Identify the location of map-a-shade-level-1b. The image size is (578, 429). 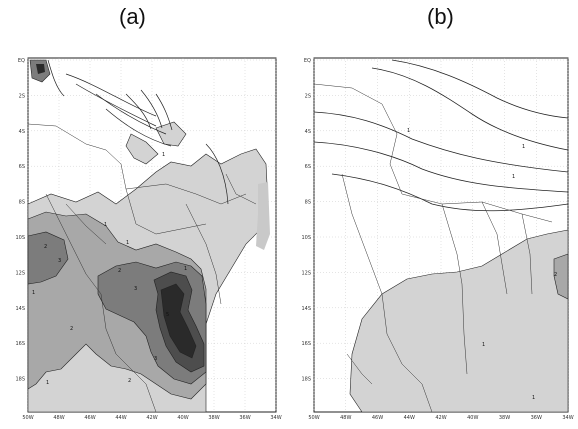
(142, 149).